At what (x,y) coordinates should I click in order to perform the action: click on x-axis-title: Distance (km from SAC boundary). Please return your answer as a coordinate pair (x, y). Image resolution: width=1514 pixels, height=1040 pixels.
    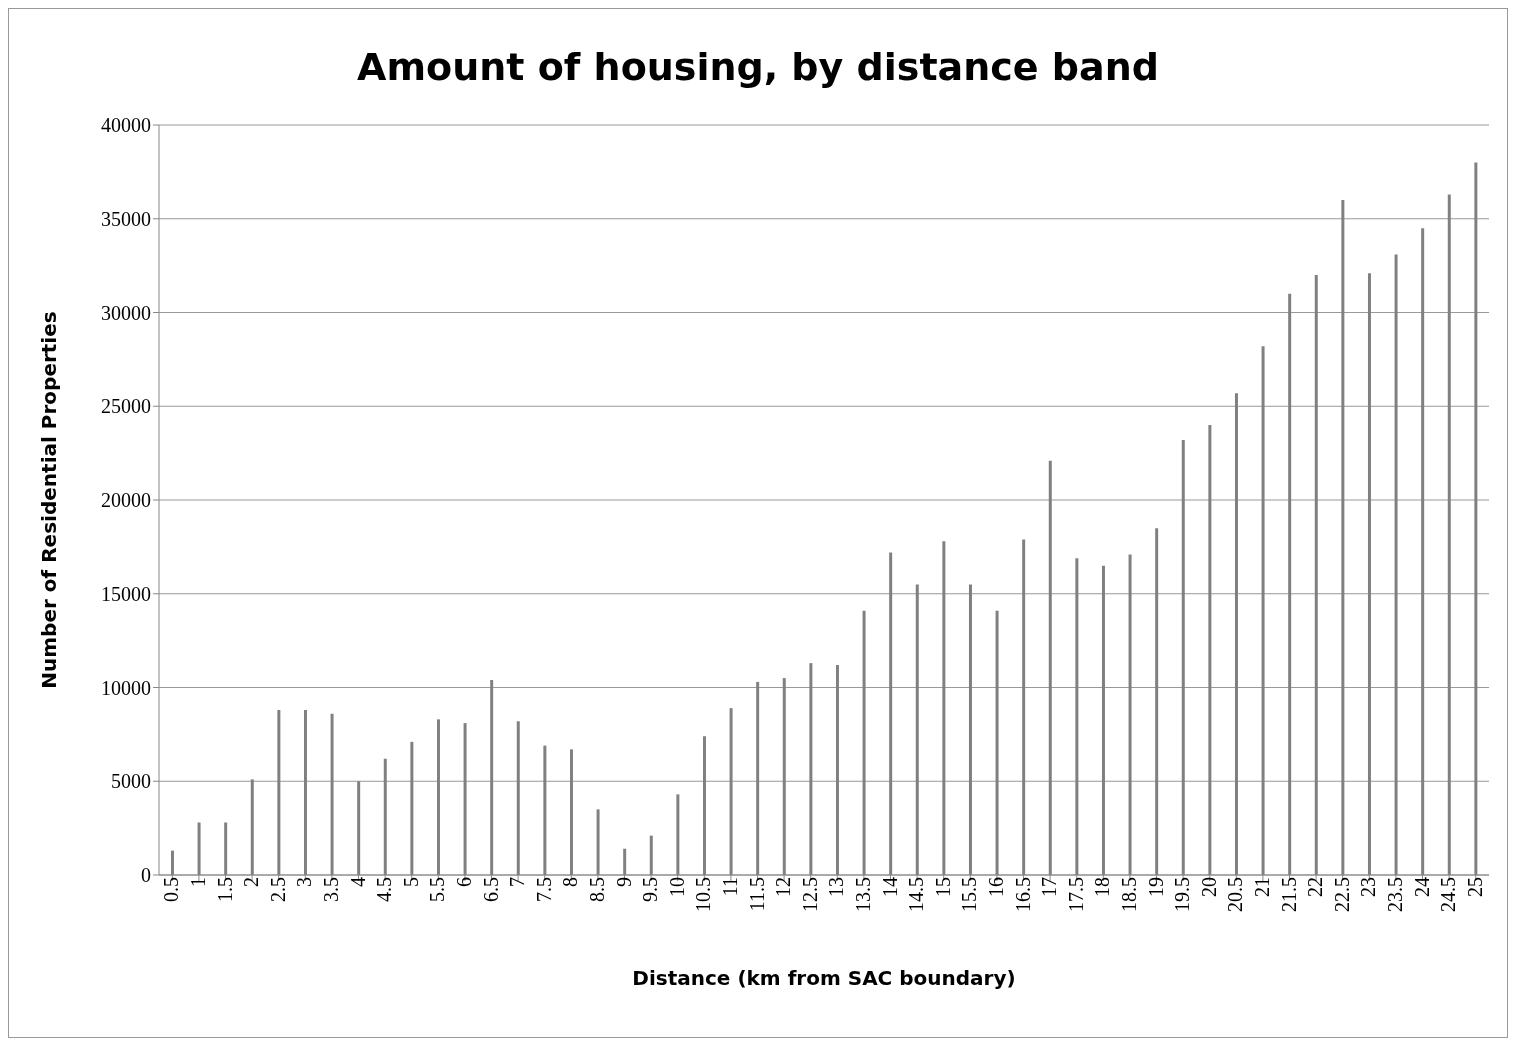
    Looking at the image, I should click on (824, 978).